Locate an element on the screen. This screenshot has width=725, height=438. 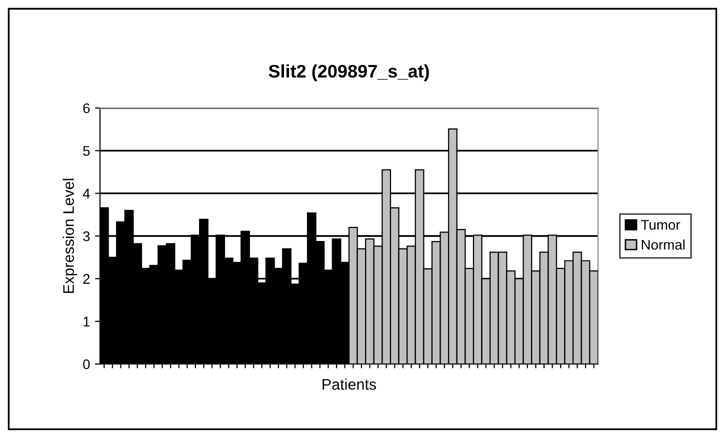
y-tick-label: 5 is located at coordinates (86, 151).